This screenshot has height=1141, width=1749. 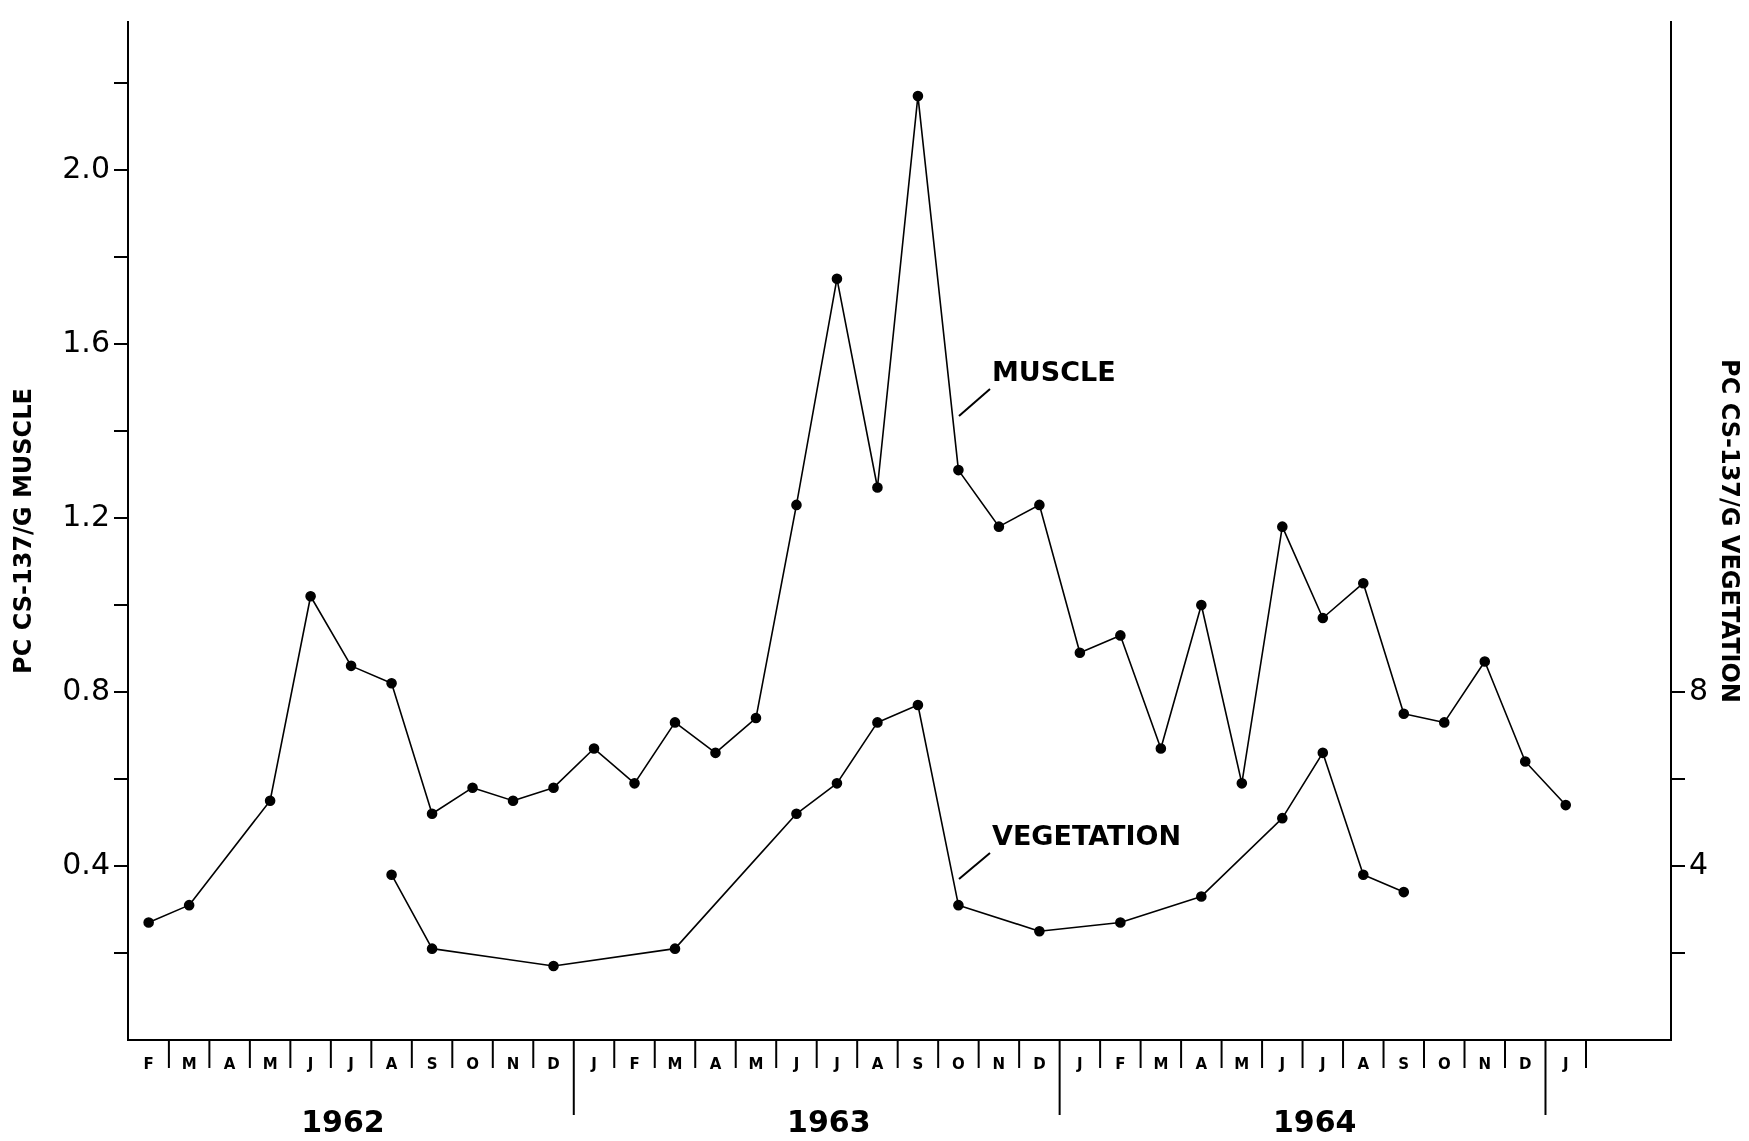 I want to click on y-tick-label: 1.2, so click(x=86, y=515).